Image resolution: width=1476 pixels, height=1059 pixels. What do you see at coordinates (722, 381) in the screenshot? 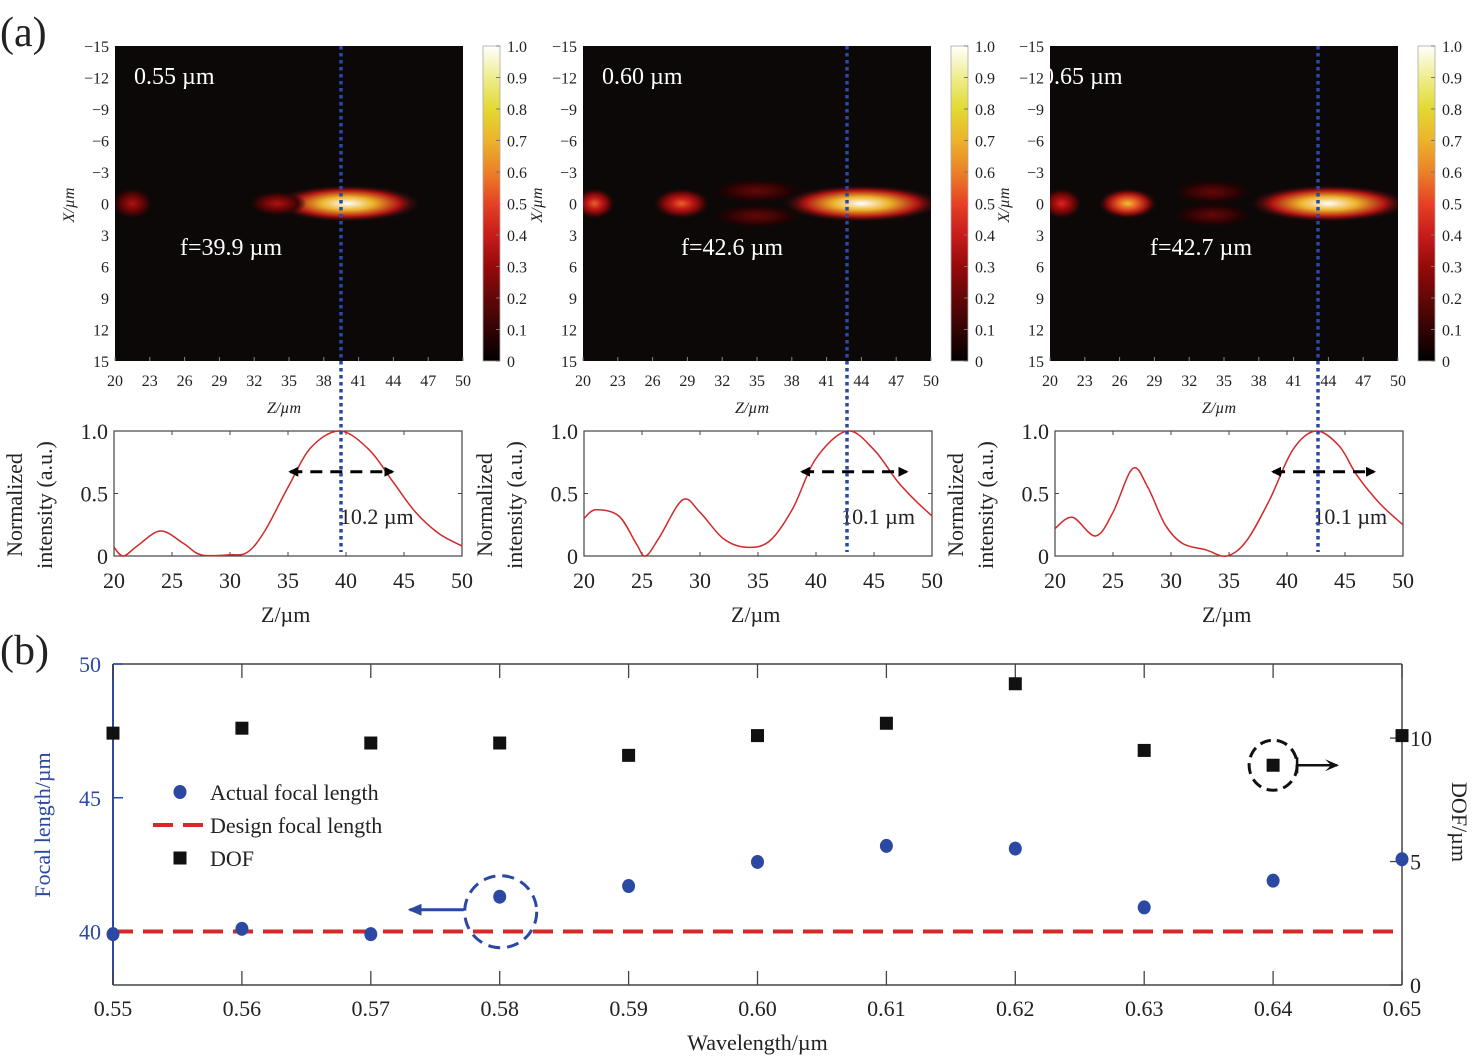
I see `x-tick-label: 32` at bounding box center [722, 381].